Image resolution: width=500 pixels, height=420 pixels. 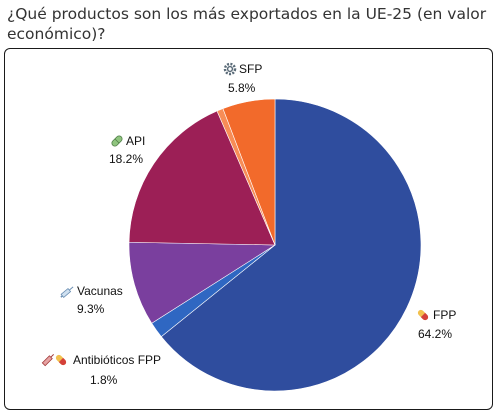 I want to click on pie-slice-sfp, so click(x=249, y=172).